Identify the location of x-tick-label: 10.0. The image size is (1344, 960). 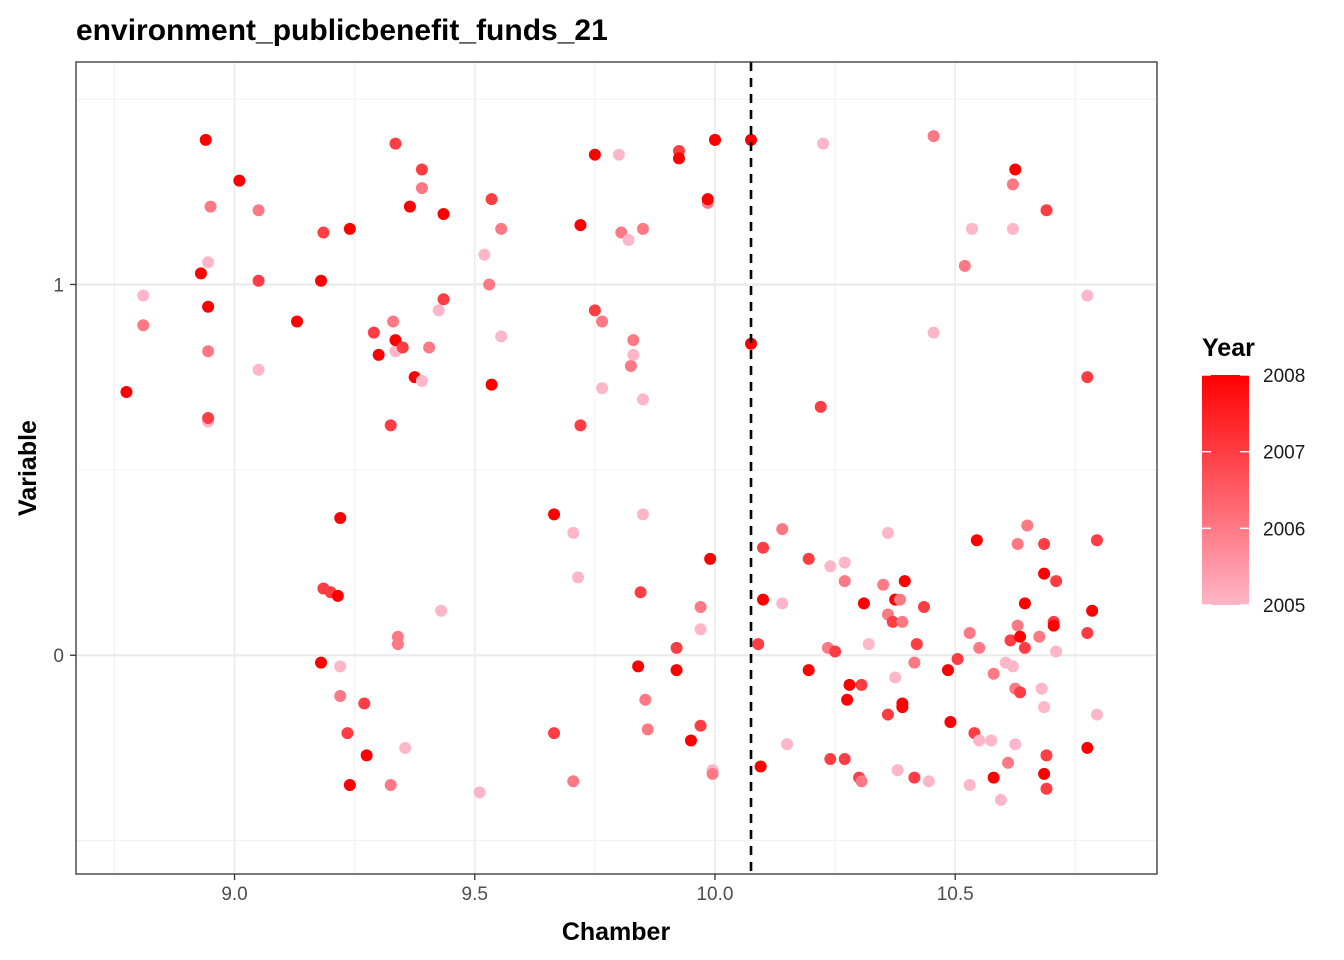
(714, 894).